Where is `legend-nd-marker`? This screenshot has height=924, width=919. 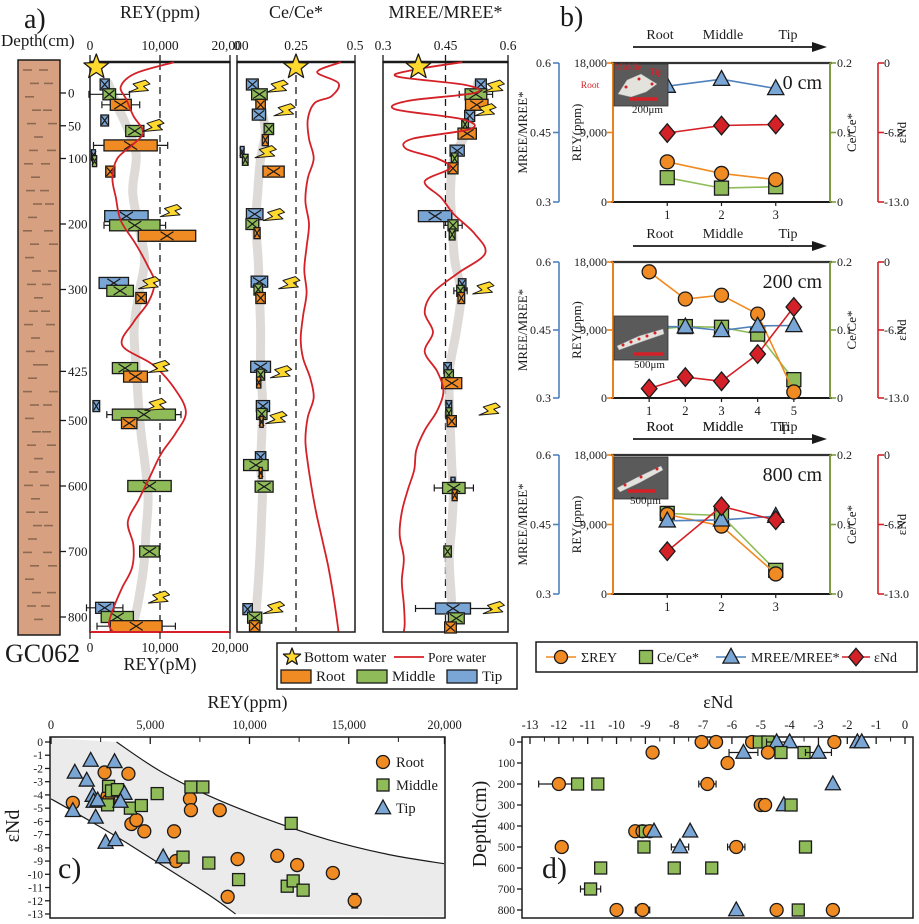 legend-nd-marker is located at coordinates (856, 657).